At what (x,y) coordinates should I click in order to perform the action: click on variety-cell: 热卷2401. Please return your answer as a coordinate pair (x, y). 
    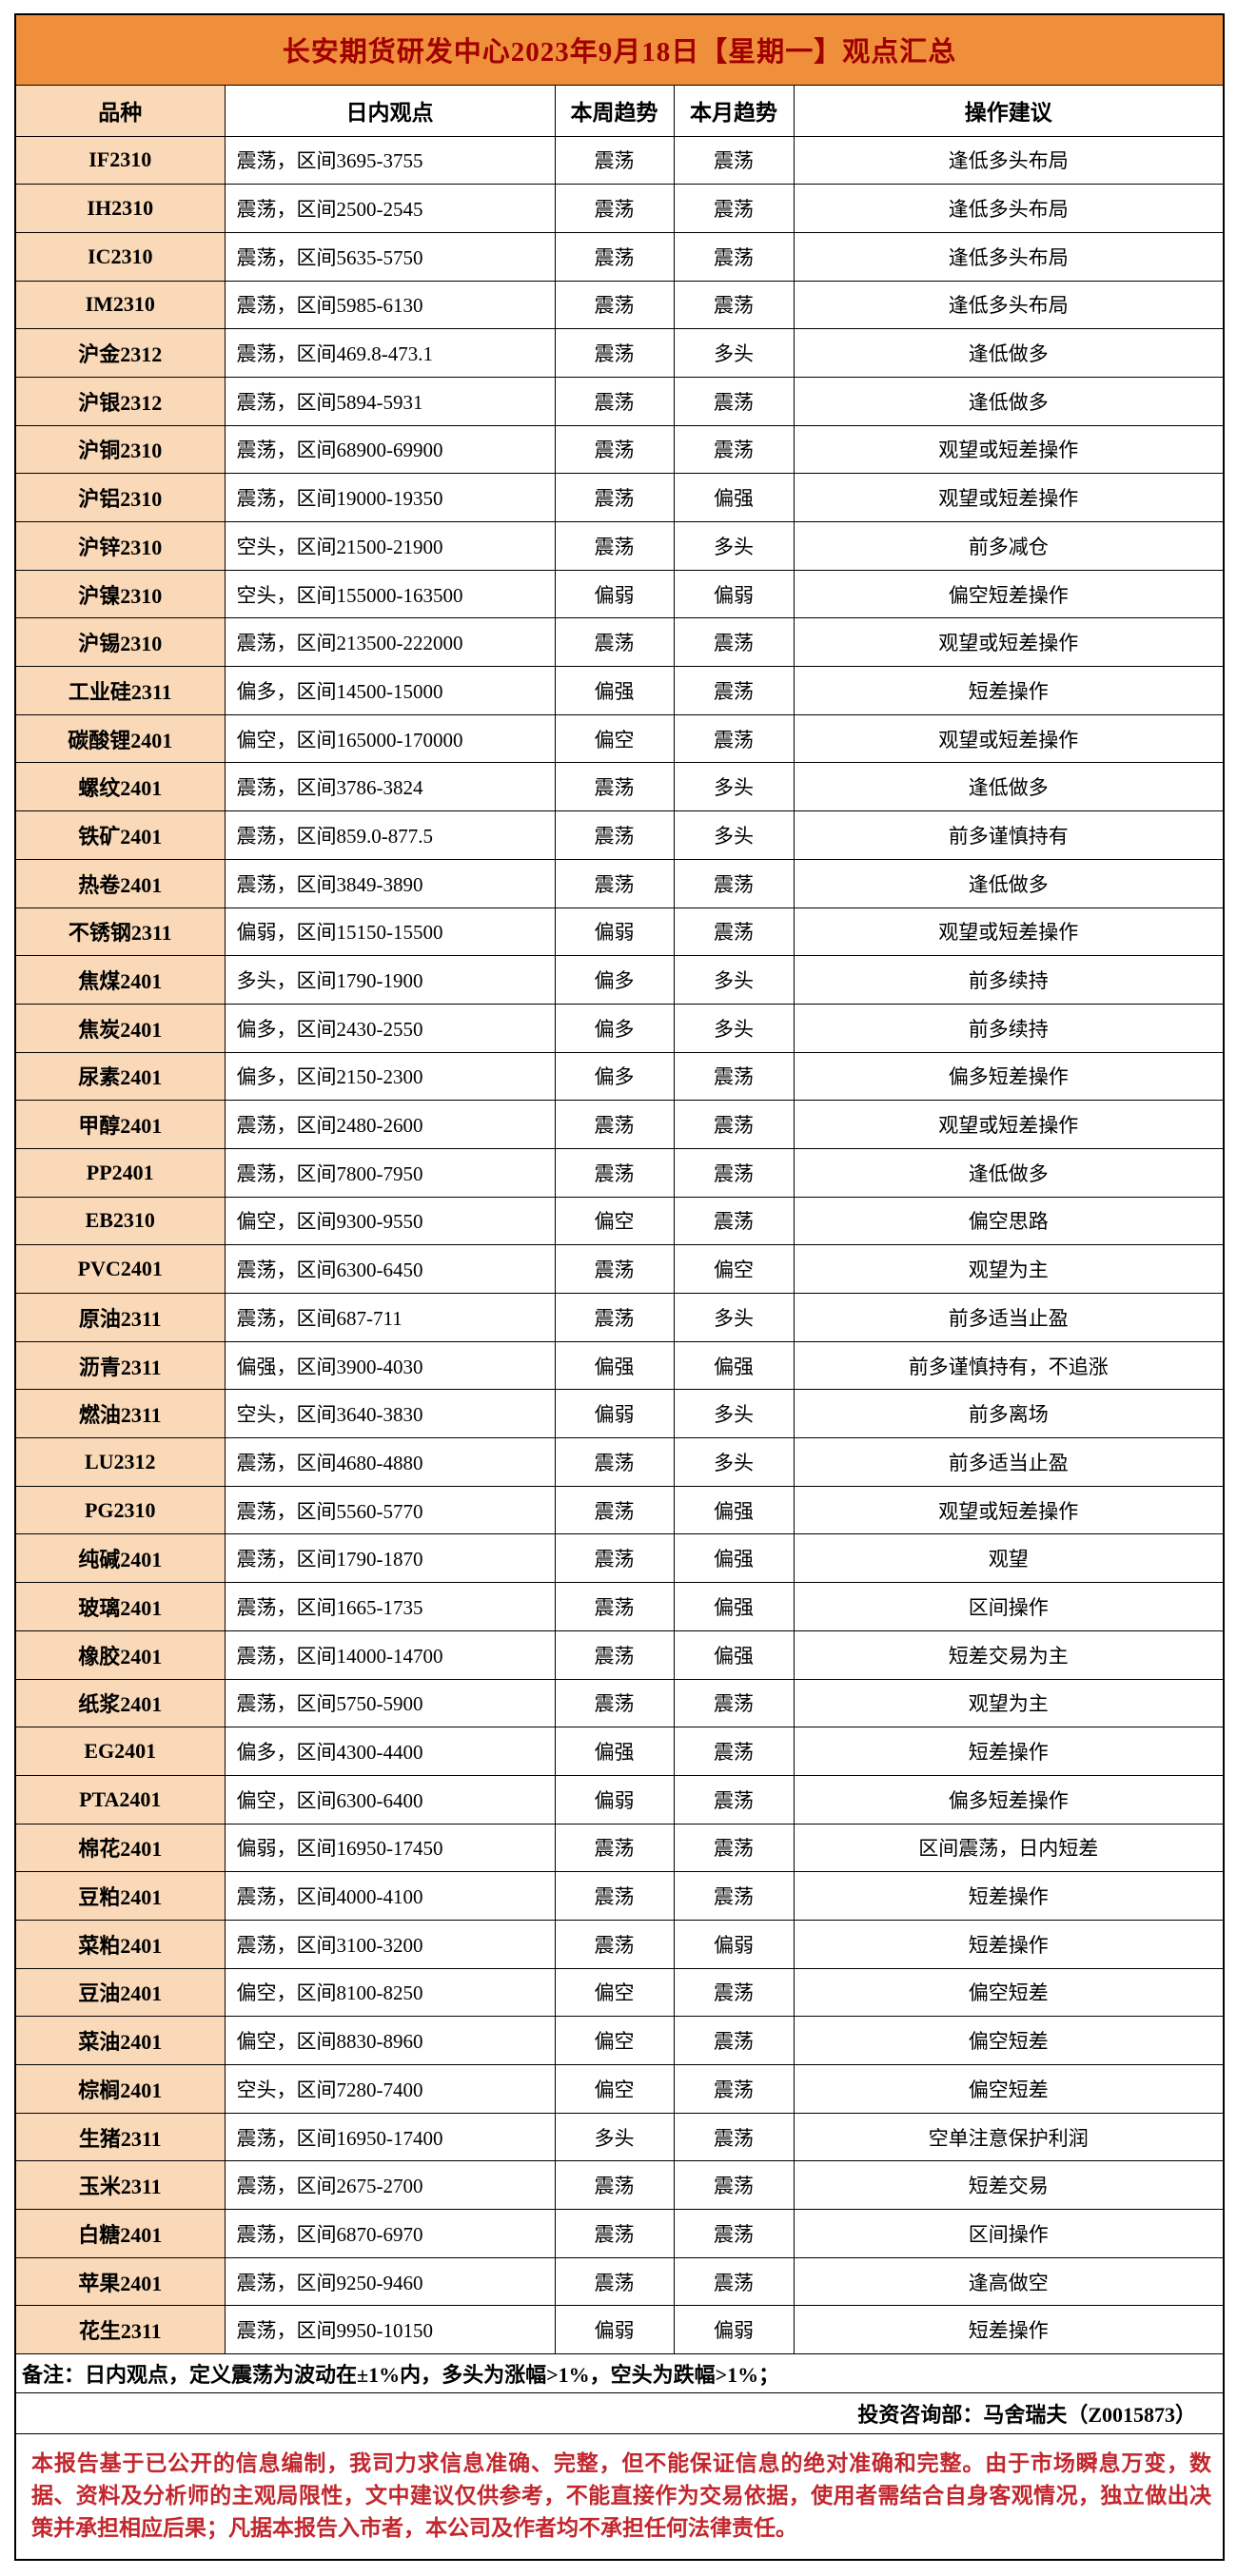
    Looking at the image, I should click on (120, 883).